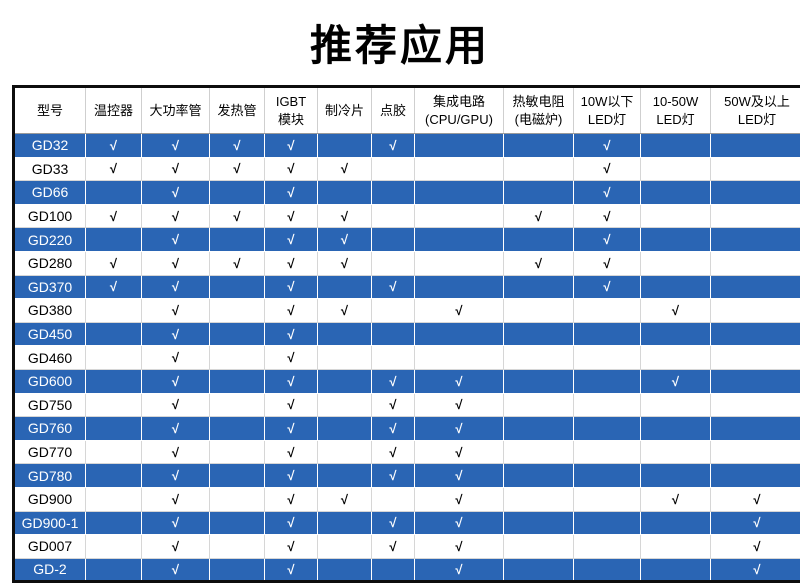  I want to click on column-header-line: LED灯, so click(607, 119).